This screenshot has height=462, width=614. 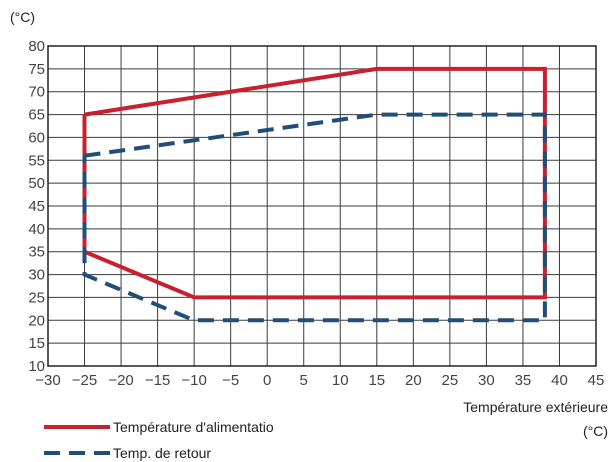 I want to click on x-tick-label: 15, so click(x=376, y=380).